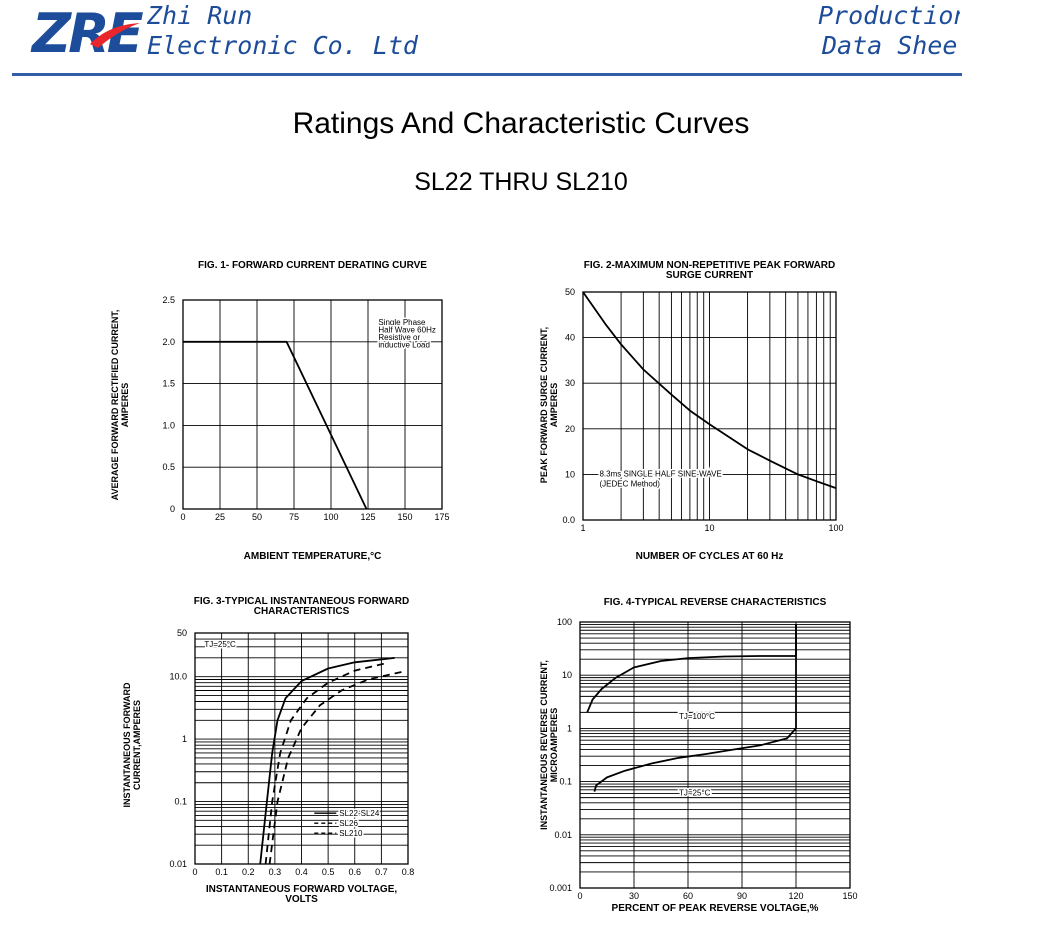 The width and height of the screenshot is (1042, 943). Describe the element at coordinates (795, 896) in the screenshot. I see `fig4-x-tick-label: 120` at that location.